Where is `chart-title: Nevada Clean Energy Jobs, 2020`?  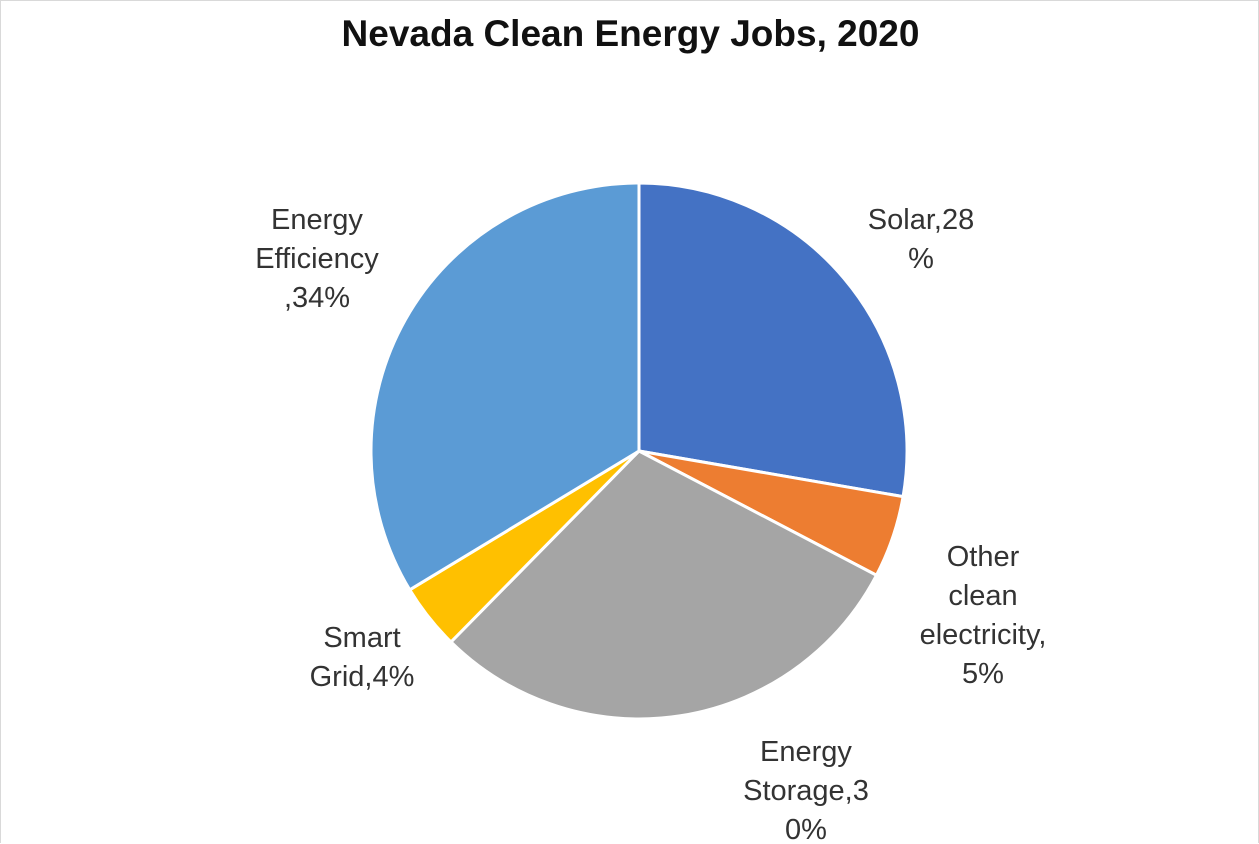
chart-title: Nevada Clean Energy Jobs, 2020 is located at coordinates (630, 33).